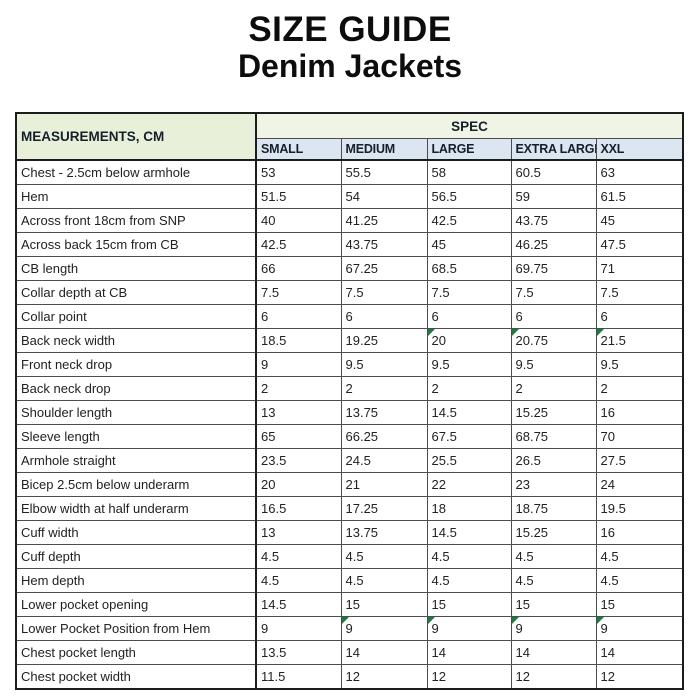 The image size is (700, 700). Describe the element at coordinates (469, 532) in the screenshot. I see `value-cell: 14.5` at that location.